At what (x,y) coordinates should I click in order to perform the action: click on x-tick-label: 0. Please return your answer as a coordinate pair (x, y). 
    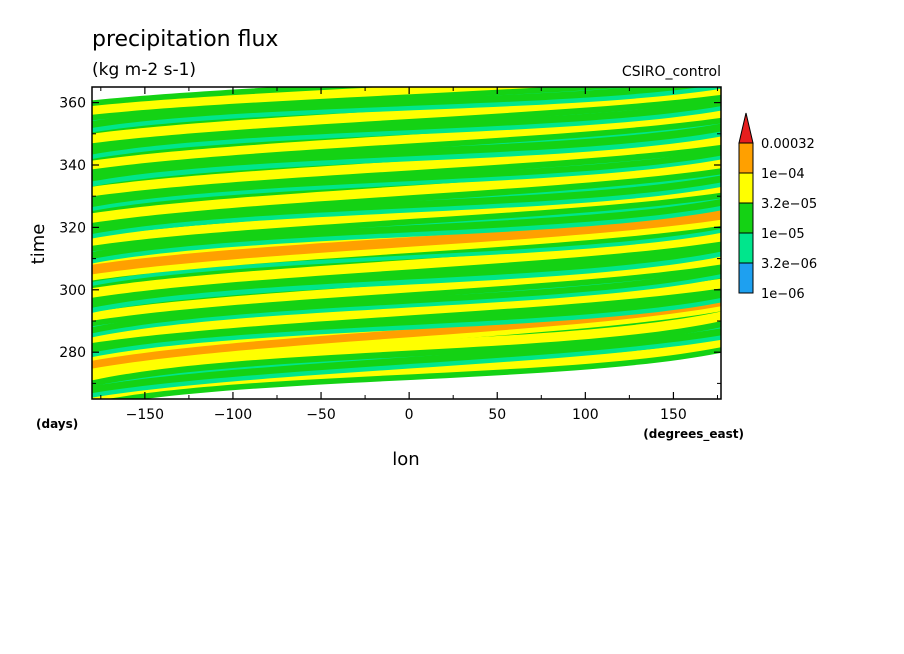
    Looking at the image, I should click on (409, 415).